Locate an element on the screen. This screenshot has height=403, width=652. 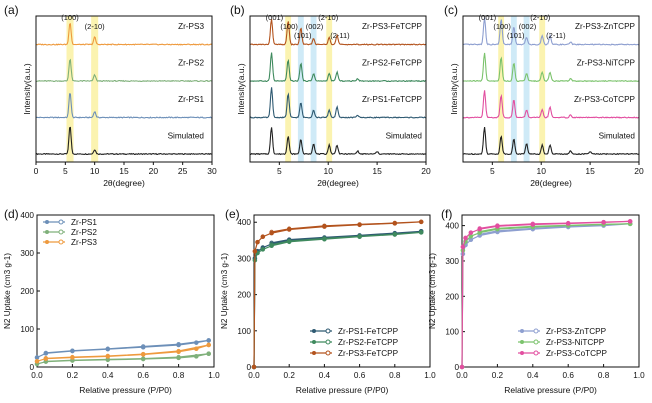
x-axis-label: 2θ(degree) is located at coordinates (338, 183).